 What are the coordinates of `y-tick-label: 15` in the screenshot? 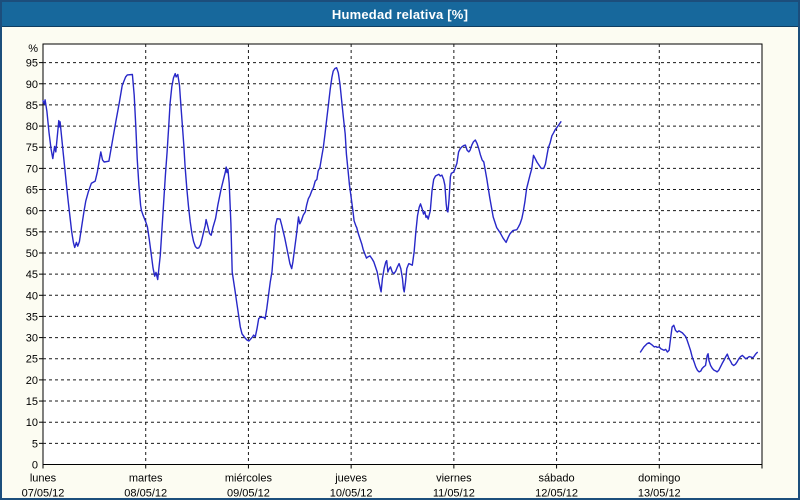 It's located at (32, 402).